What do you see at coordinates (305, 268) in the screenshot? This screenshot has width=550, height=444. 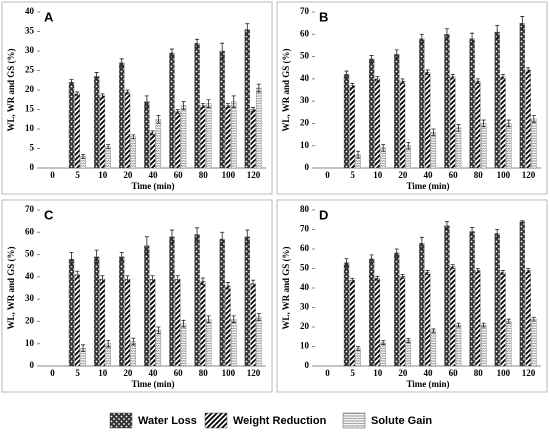 I see `y-tick-label: 50` at bounding box center [305, 268].